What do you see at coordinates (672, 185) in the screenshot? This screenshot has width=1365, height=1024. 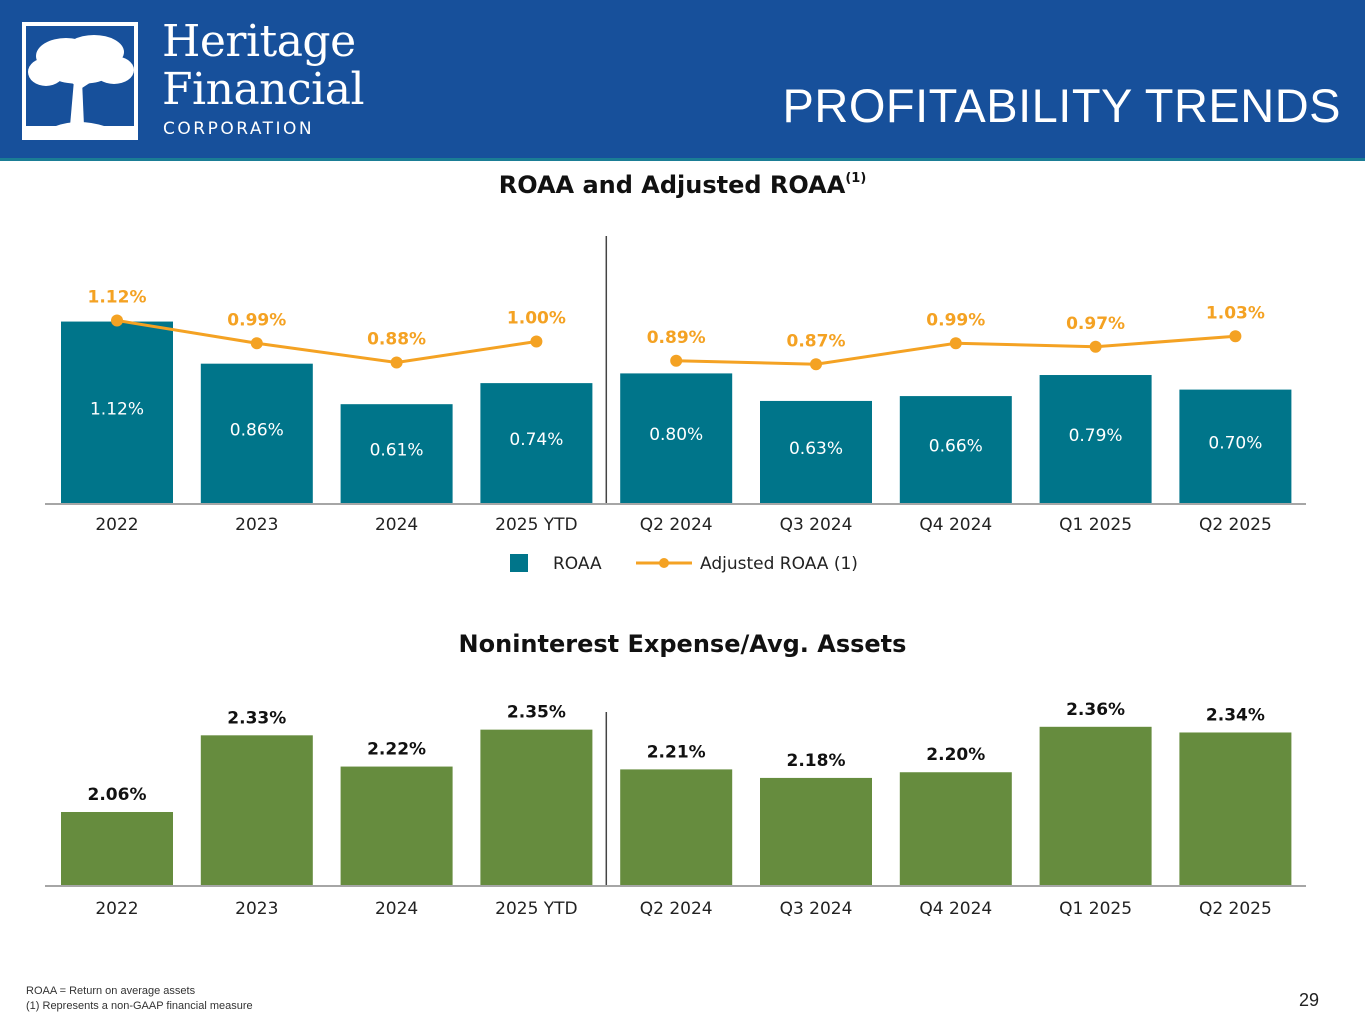 I see `chart-title-roaa-text: ROAA and Adjusted ROAA` at bounding box center [672, 185].